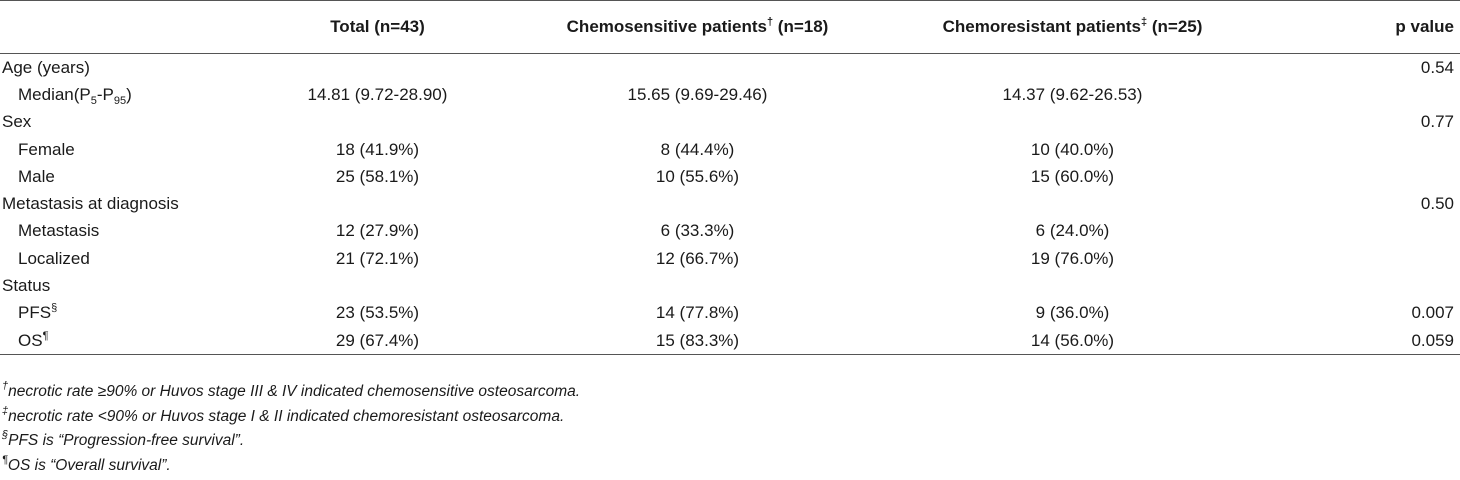 The image size is (1460, 480). Describe the element at coordinates (377, 176) in the screenshot. I see `cell-total: 25 (58.1%)` at that location.